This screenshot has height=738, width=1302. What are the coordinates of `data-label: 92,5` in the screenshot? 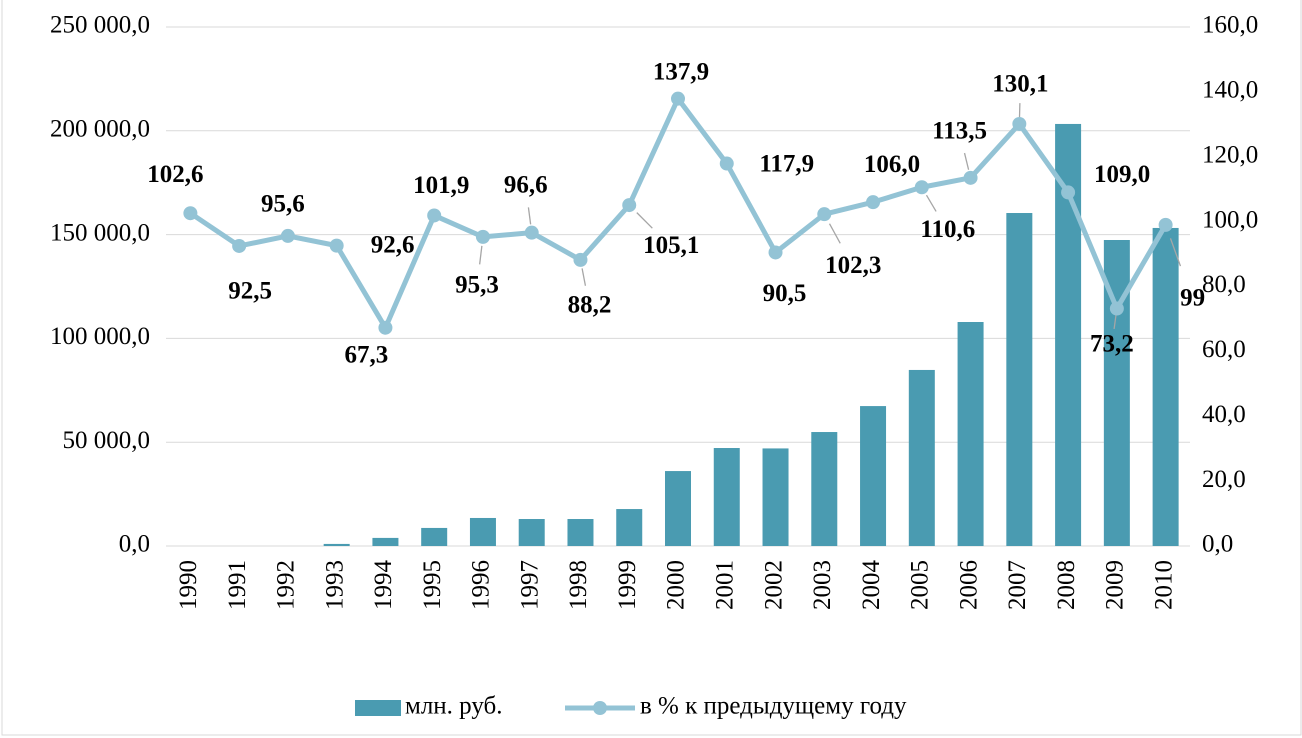 It's located at (250, 291).